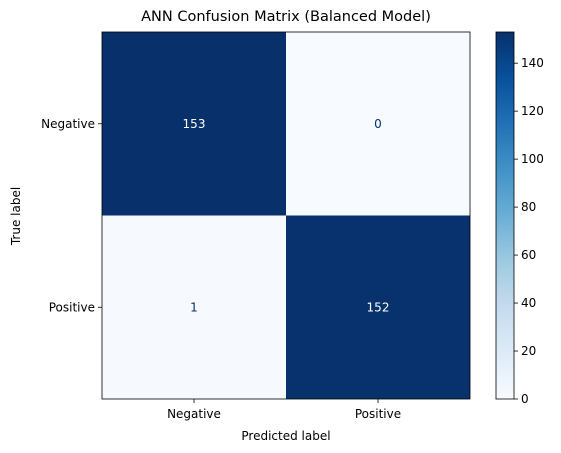 The height and width of the screenshot is (453, 561). I want to click on colorbar-tick-label: 40, so click(528, 303).